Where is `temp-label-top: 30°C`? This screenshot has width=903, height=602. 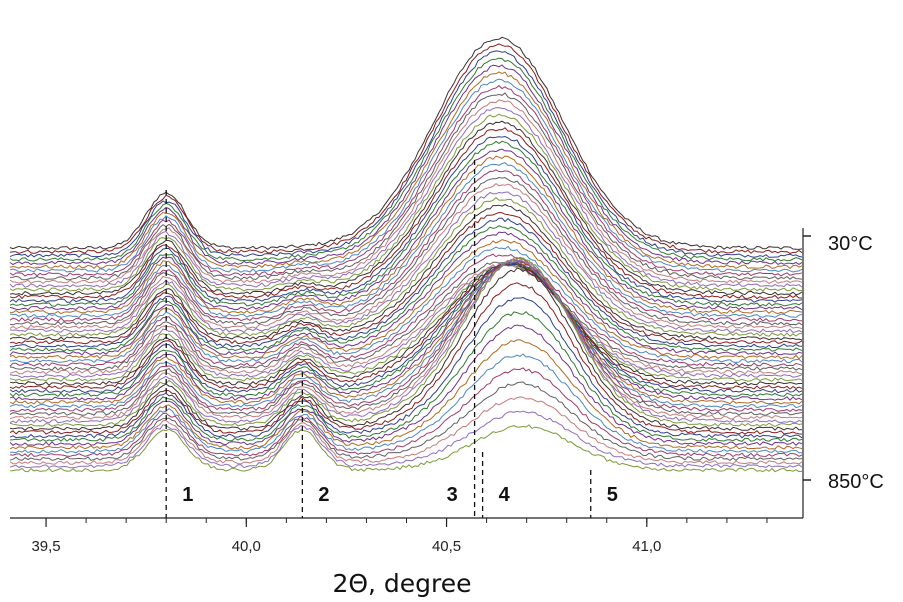 temp-label-top: 30°C is located at coordinates (850, 244).